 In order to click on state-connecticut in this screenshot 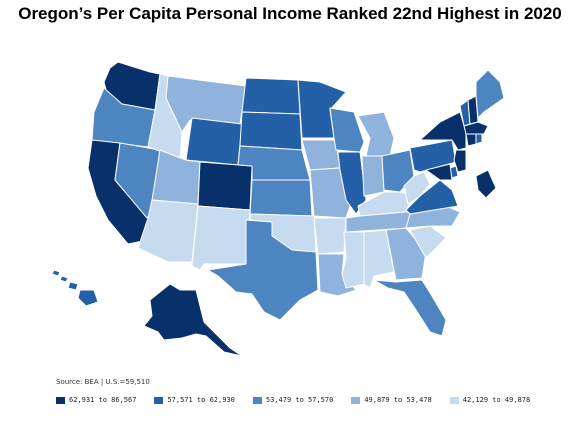, I will do `click(471, 140)`.